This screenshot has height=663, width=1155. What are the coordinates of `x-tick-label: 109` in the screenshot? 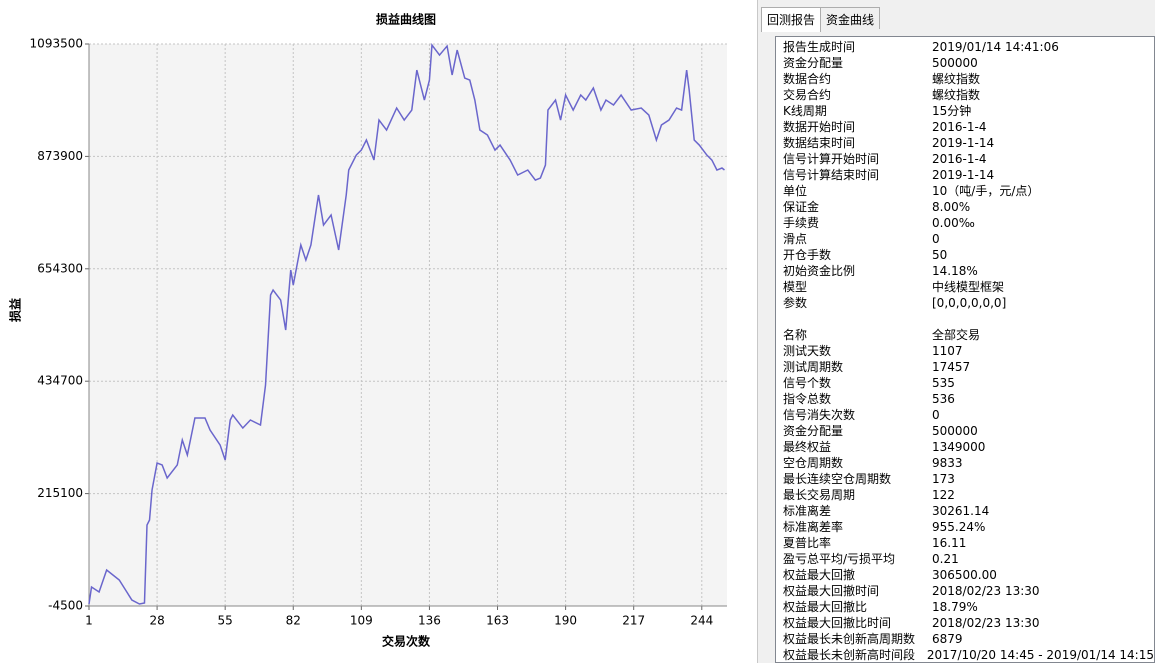 It's located at (361, 621).